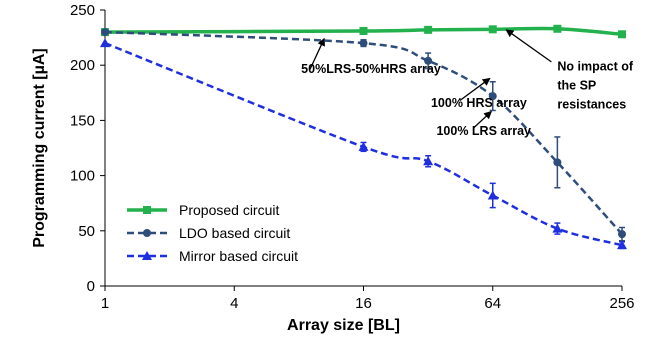 This screenshot has width=660, height=340. I want to click on annotation-label: 100% HRS array, so click(479, 103).